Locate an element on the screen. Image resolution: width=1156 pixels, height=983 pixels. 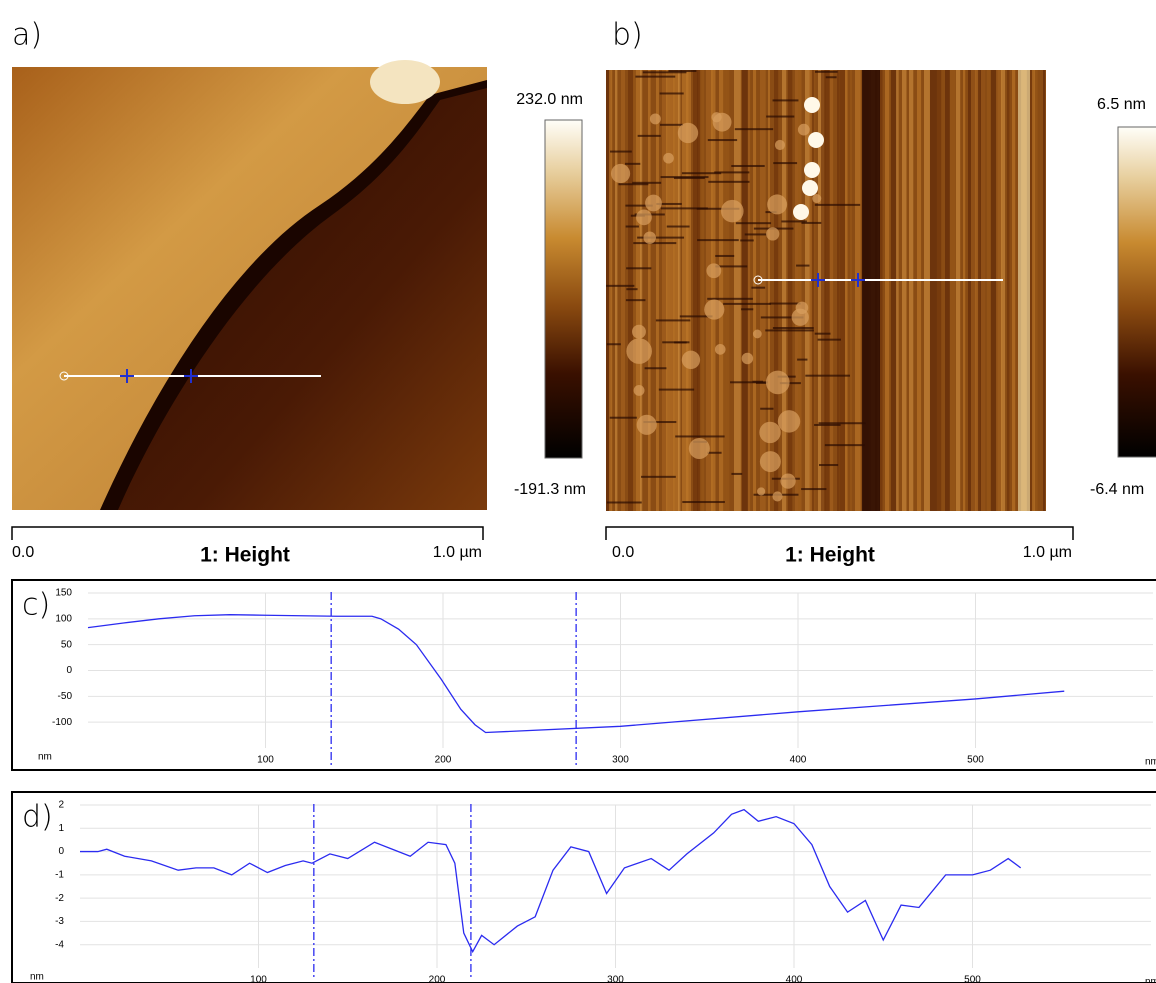
profile-line is located at coordinates (878, 280).